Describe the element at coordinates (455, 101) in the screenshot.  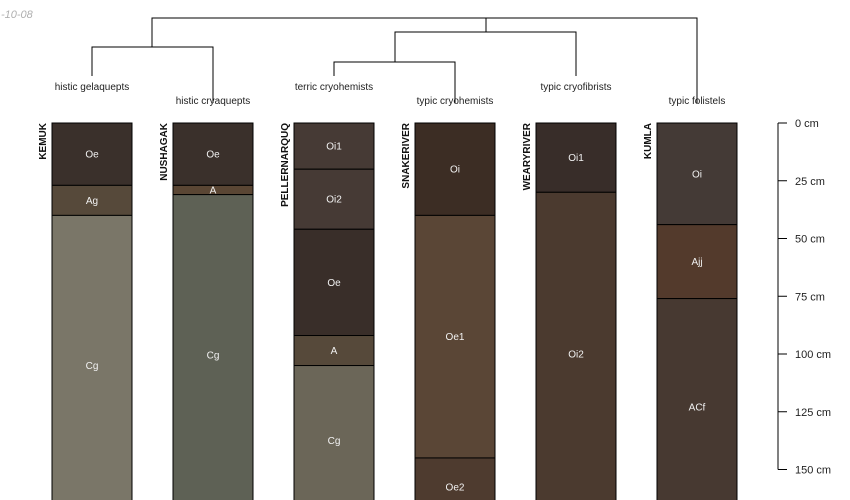
I see `taxon-label: typic cryohemists` at that location.